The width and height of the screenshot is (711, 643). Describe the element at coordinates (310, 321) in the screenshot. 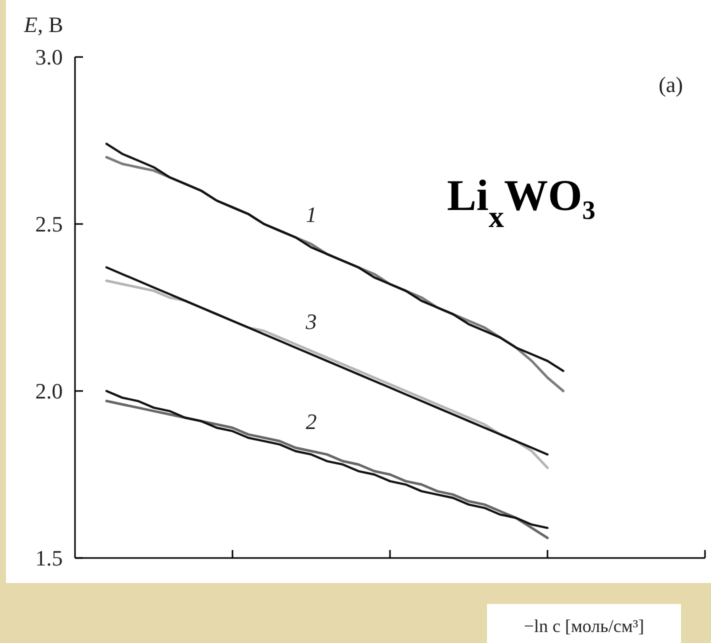

I see `series-label: 3` at that location.